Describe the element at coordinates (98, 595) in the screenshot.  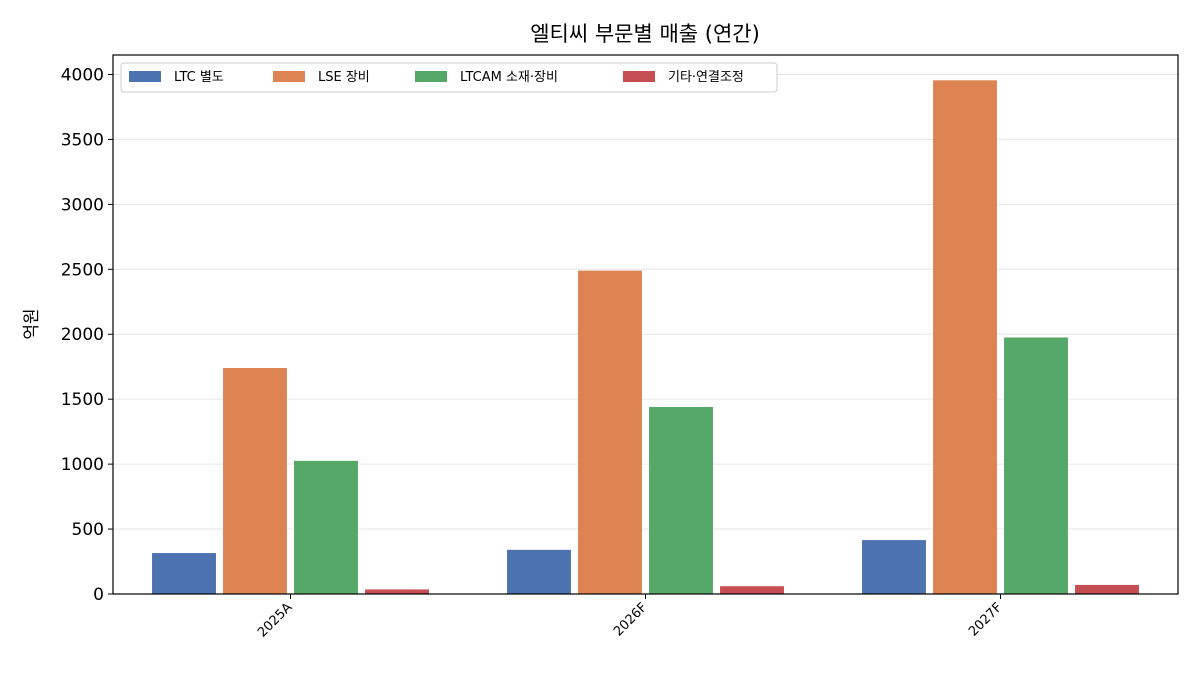
I see `y-tick-label: 0` at that location.